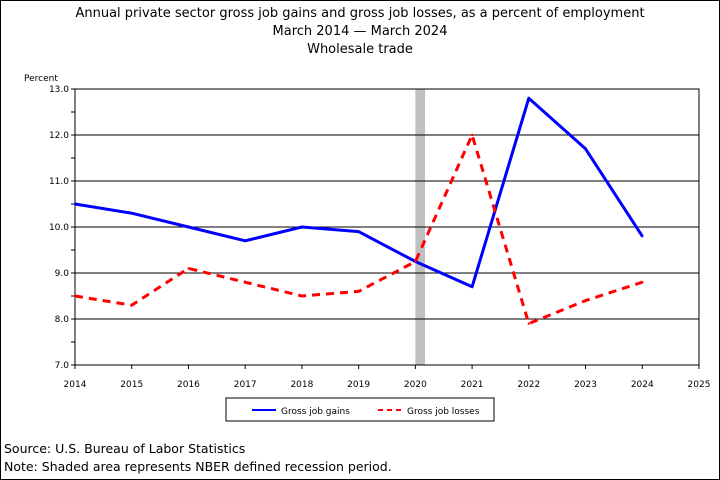  I want to click on y-tick-label: 13.0, so click(59, 90).